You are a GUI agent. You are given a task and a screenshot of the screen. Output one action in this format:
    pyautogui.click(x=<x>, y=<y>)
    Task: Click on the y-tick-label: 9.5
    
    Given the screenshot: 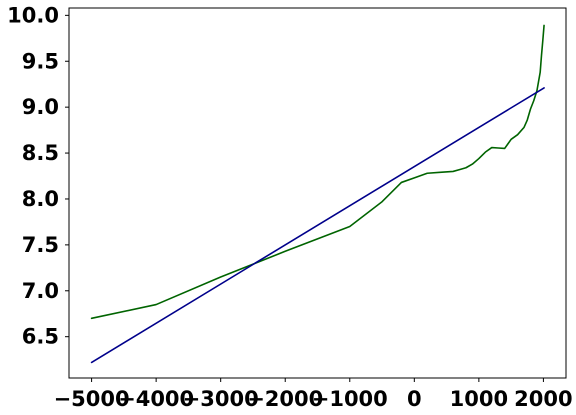 What is the action you would take?
    pyautogui.click(x=40, y=61)
    